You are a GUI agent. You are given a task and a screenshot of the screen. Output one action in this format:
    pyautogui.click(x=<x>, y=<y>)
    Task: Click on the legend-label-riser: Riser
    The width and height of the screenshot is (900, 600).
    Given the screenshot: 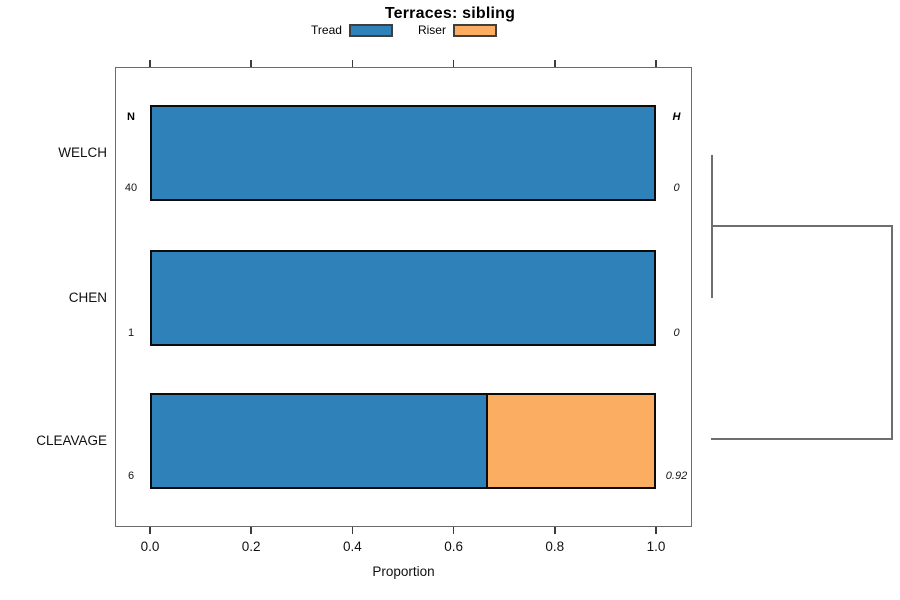 What is the action you would take?
    pyautogui.click(x=431, y=30)
    